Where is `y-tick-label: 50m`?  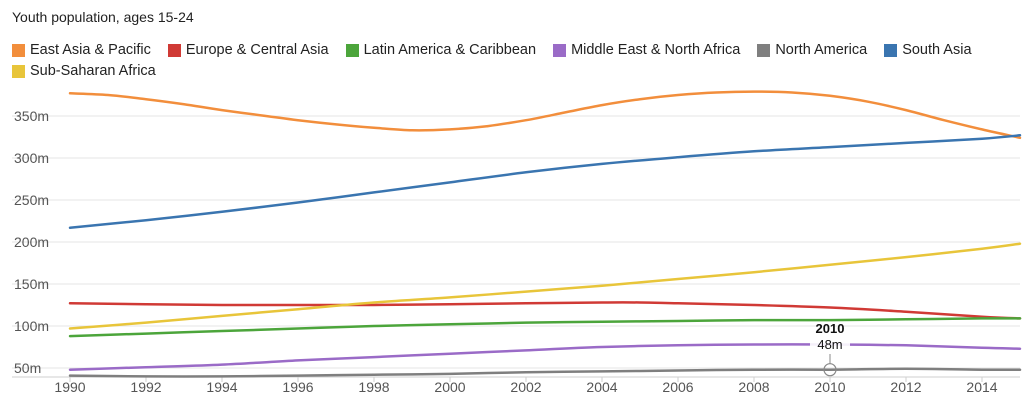
y-tick-label: 50m is located at coordinates (27, 368).